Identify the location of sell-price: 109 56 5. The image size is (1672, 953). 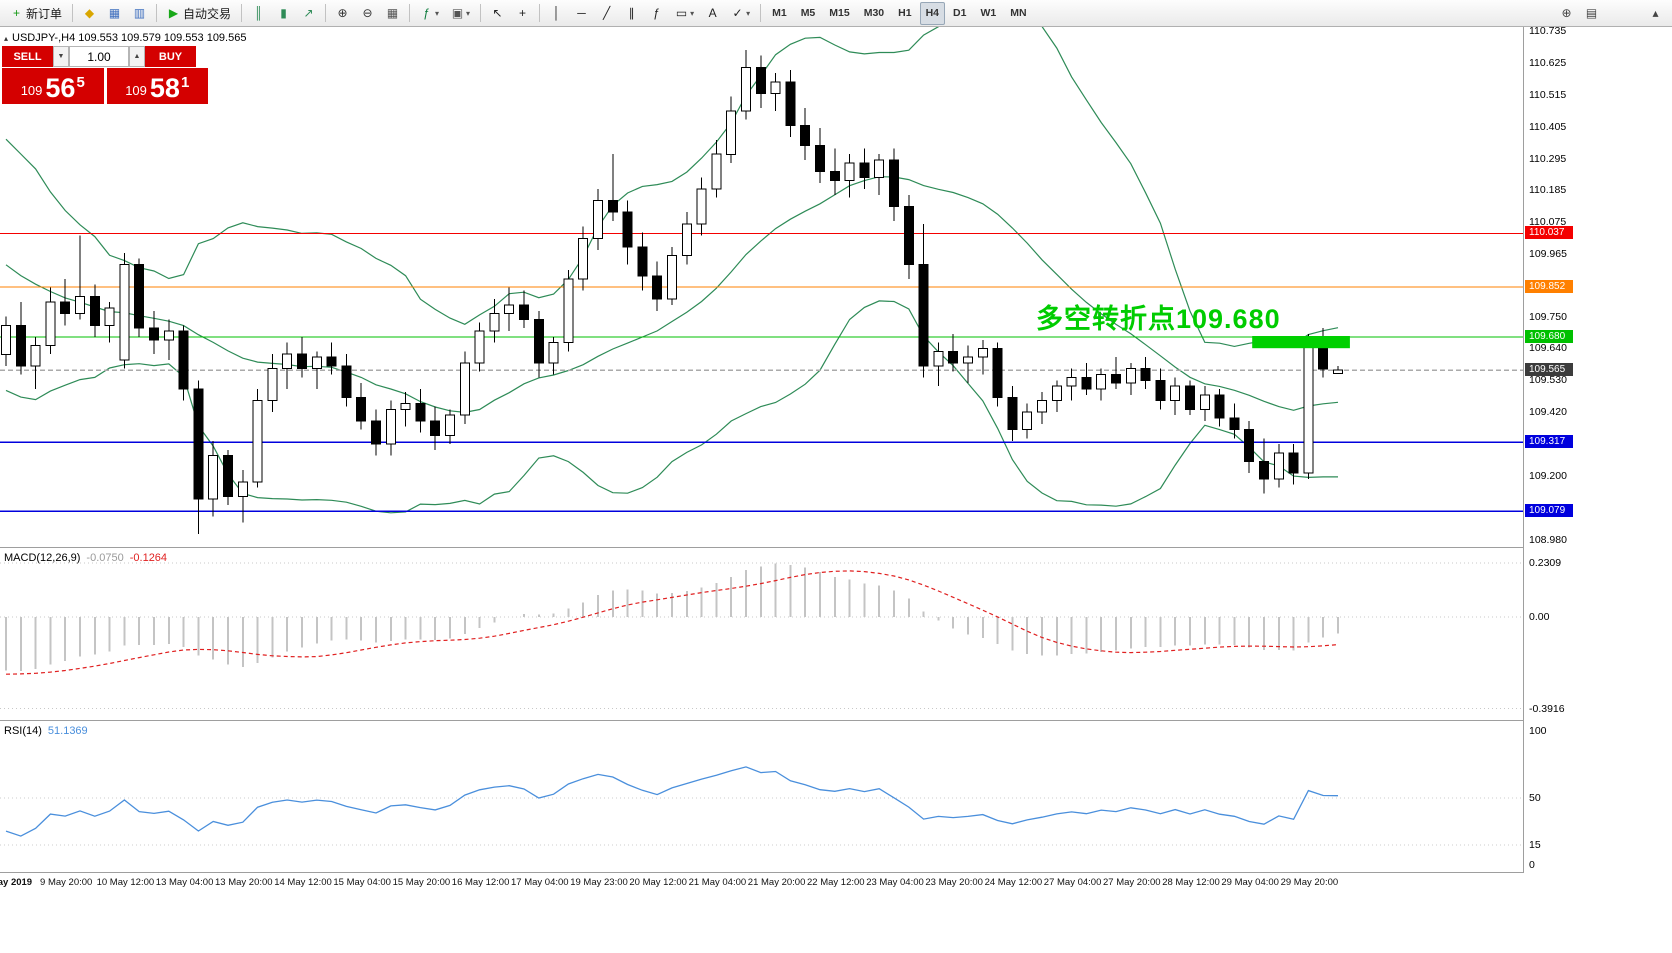
(53, 86).